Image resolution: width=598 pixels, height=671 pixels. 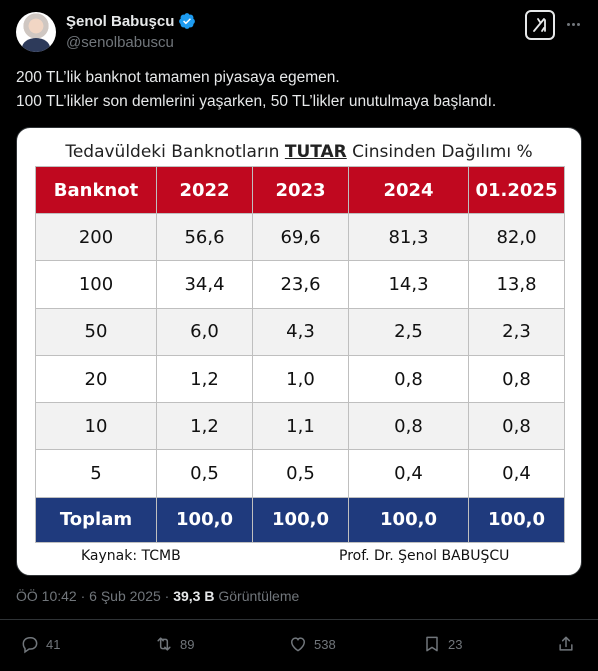 I want to click on source-label: Kaynak: TCMB, so click(x=131, y=556).